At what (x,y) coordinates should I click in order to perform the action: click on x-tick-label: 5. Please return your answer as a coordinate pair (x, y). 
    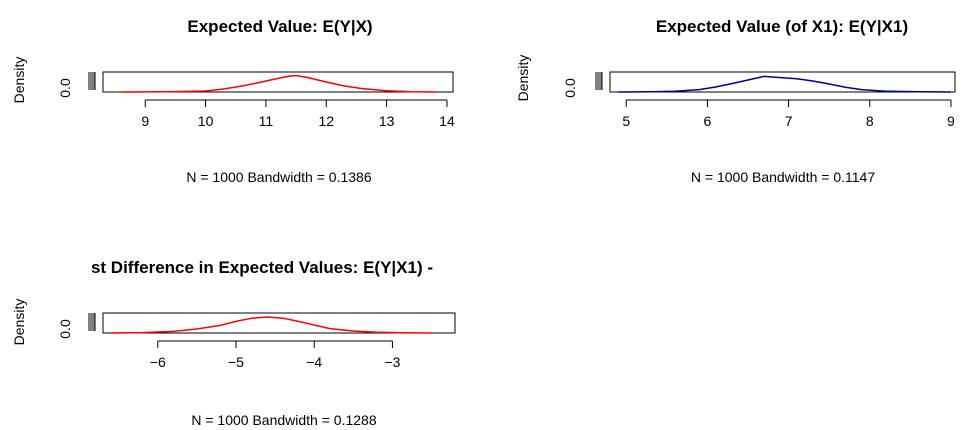
    Looking at the image, I should click on (626, 121).